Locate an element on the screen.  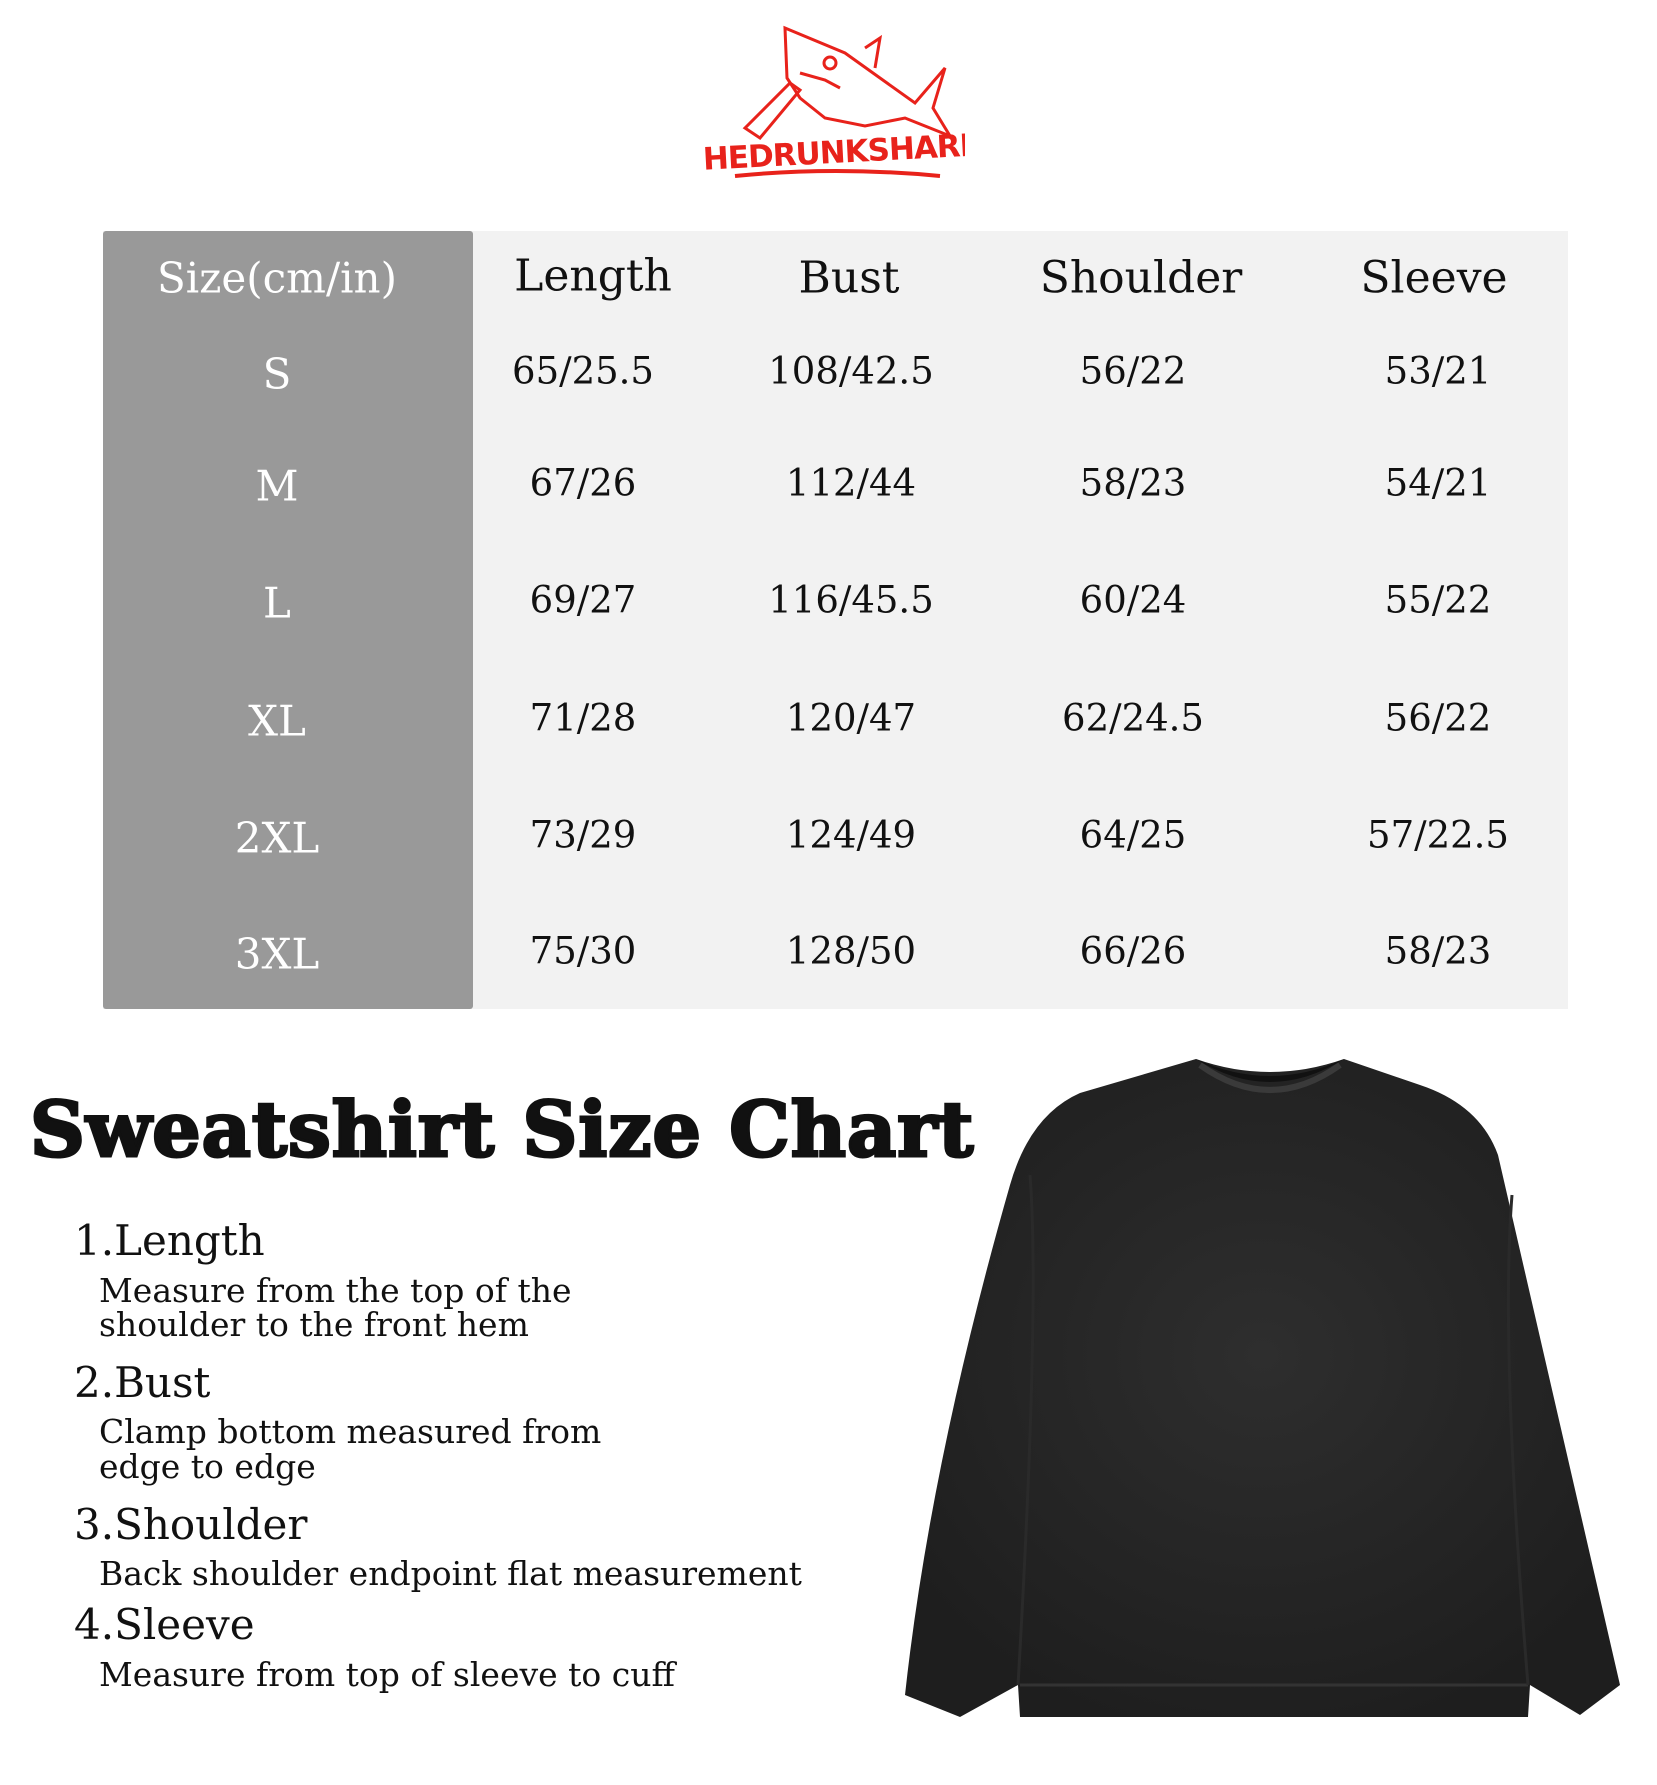
cell-bust: 112/44 is located at coordinates (851, 483).